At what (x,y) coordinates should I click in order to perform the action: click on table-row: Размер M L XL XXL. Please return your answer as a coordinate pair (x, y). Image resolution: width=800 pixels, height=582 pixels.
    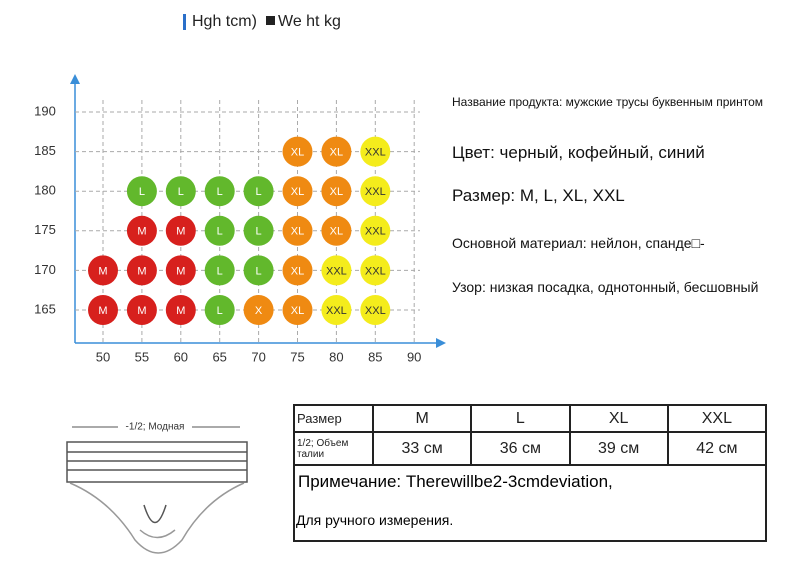
    Looking at the image, I should click on (530, 418).